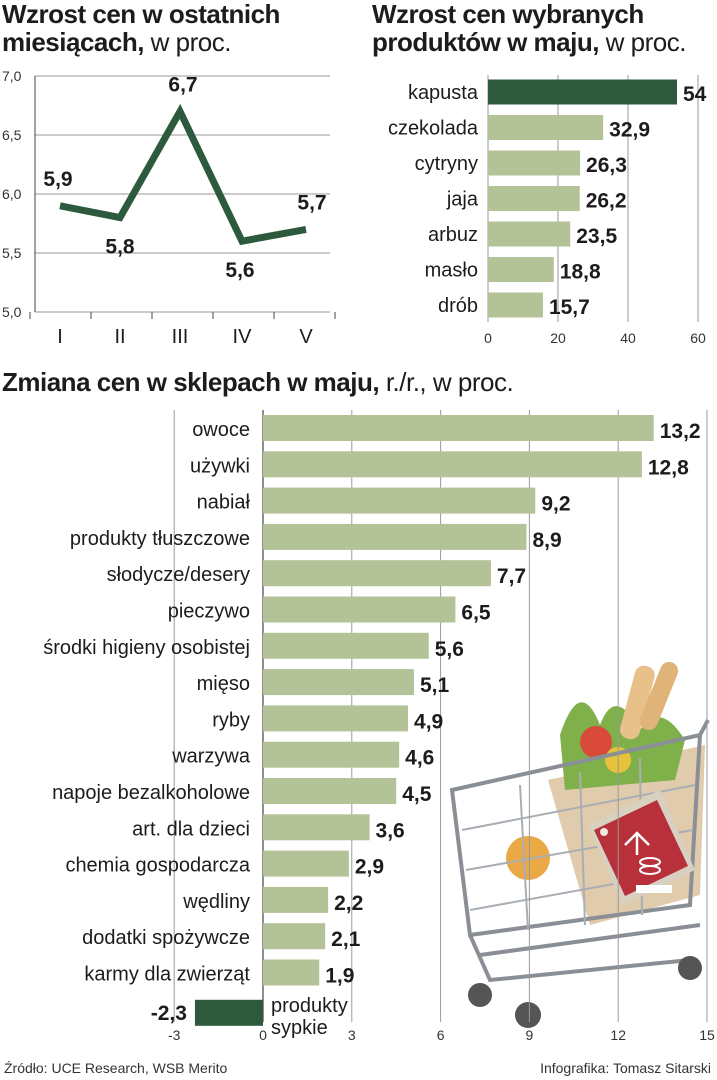 The width and height of the screenshot is (717, 1080). What do you see at coordinates (191, 382) in the screenshot?
I see `bottom-bar-chart-title-bold: Zmiana cen w sklepach w maju,` at bounding box center [191, 382].